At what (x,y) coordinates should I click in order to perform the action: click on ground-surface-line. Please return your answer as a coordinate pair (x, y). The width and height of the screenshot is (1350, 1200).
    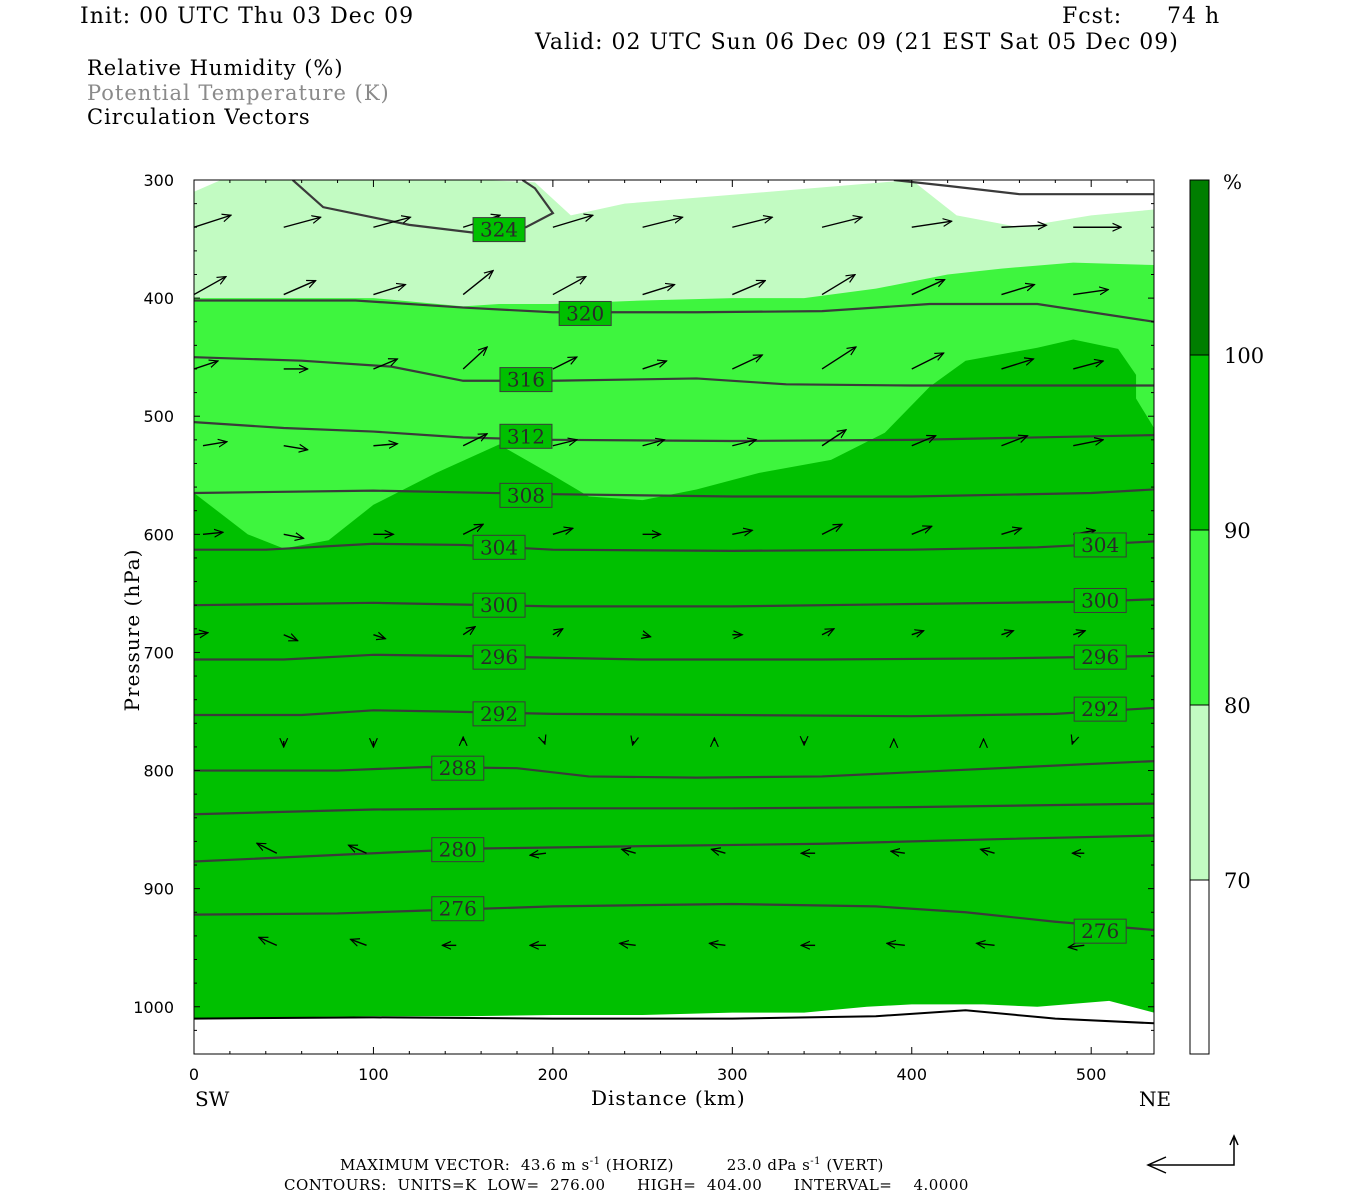
    Looking at the image, I should click on (674, 1017).